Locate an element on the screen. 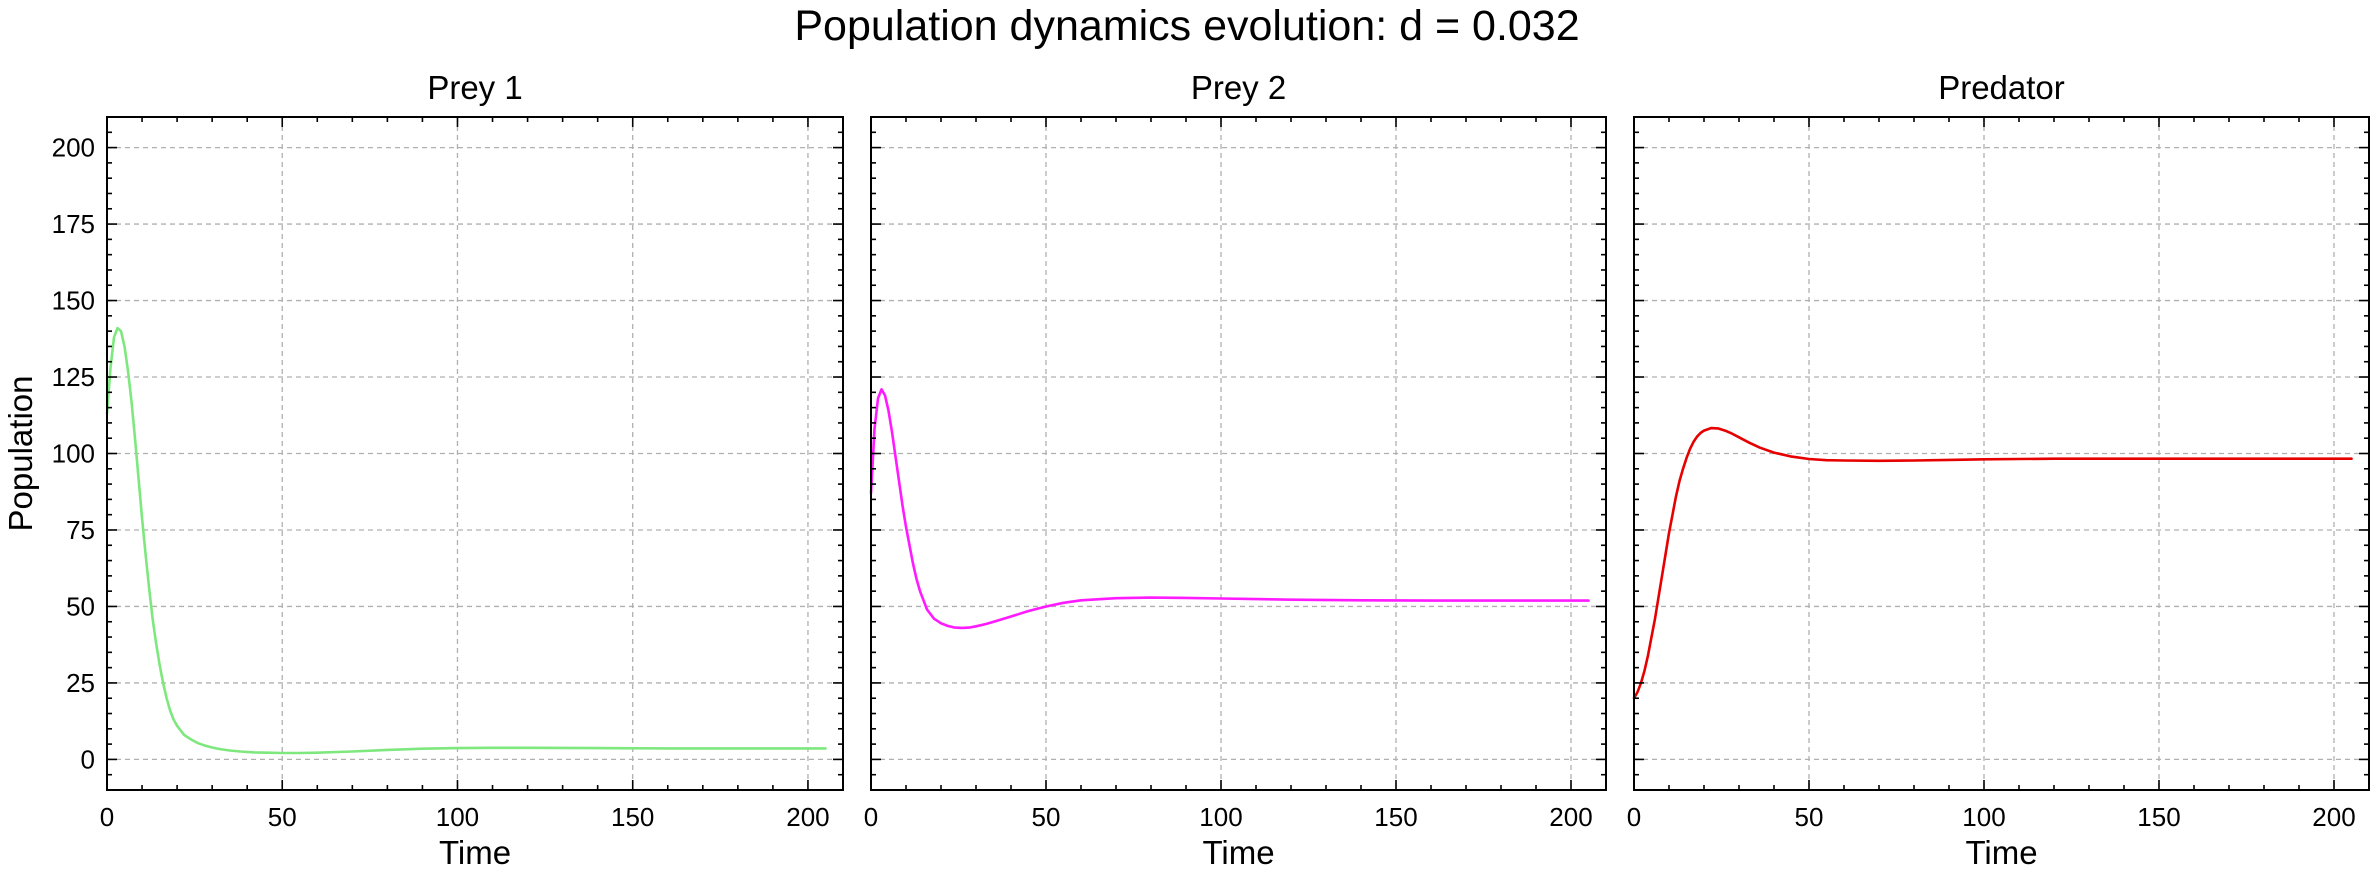 This screenshot has width=2377, height=881. y-tick-label: 150 is located at coordinates (73, 301).